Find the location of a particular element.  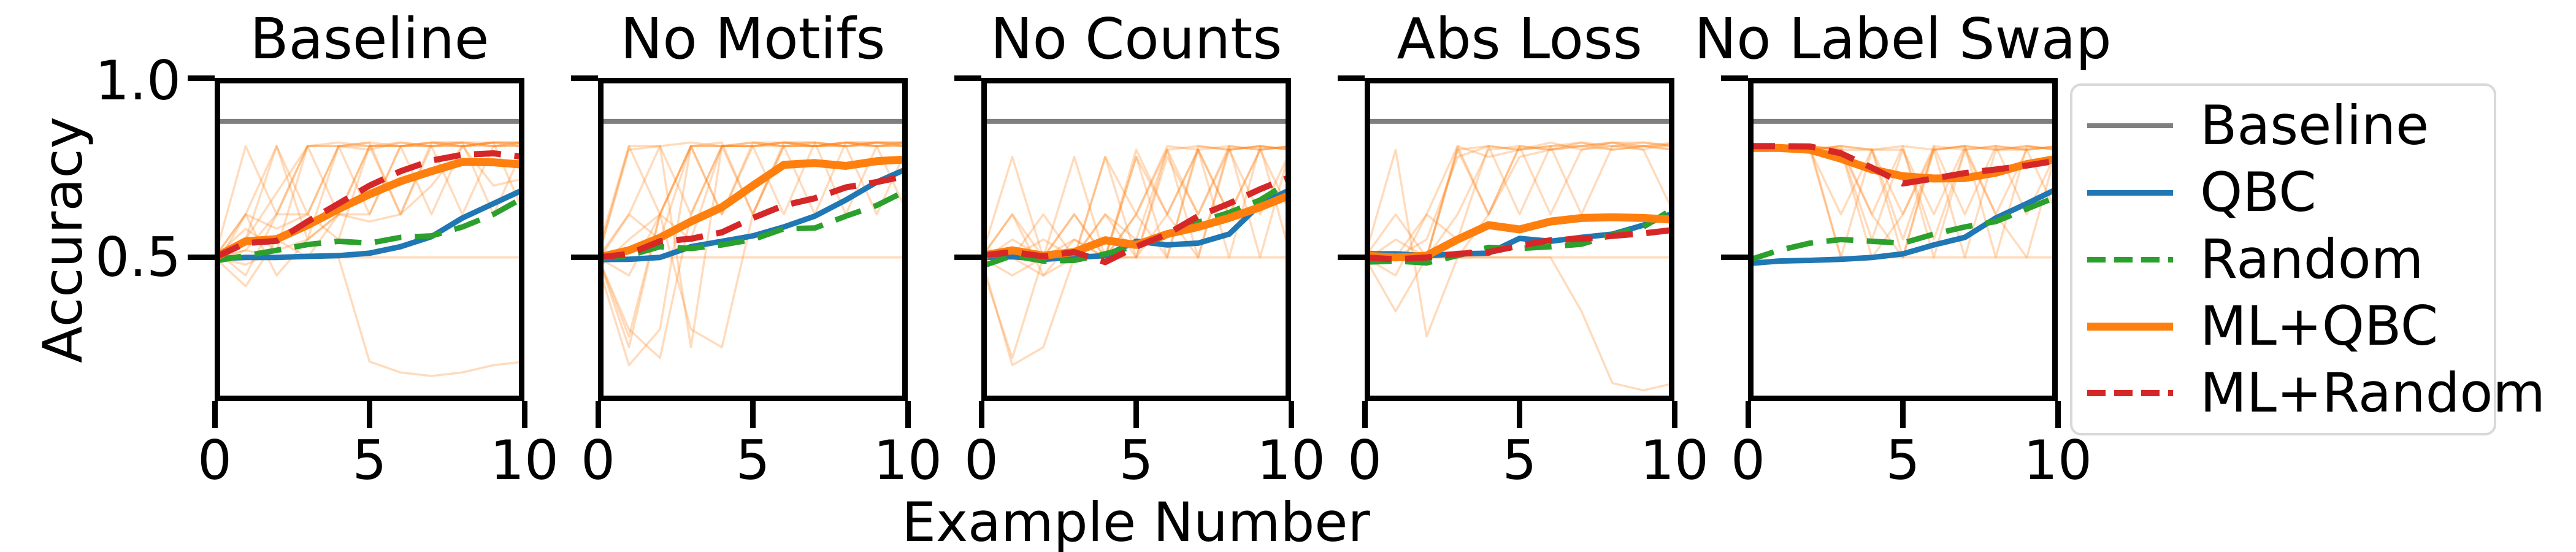

legend-item-qbc: QBC is located at coordinates (2283, 192).